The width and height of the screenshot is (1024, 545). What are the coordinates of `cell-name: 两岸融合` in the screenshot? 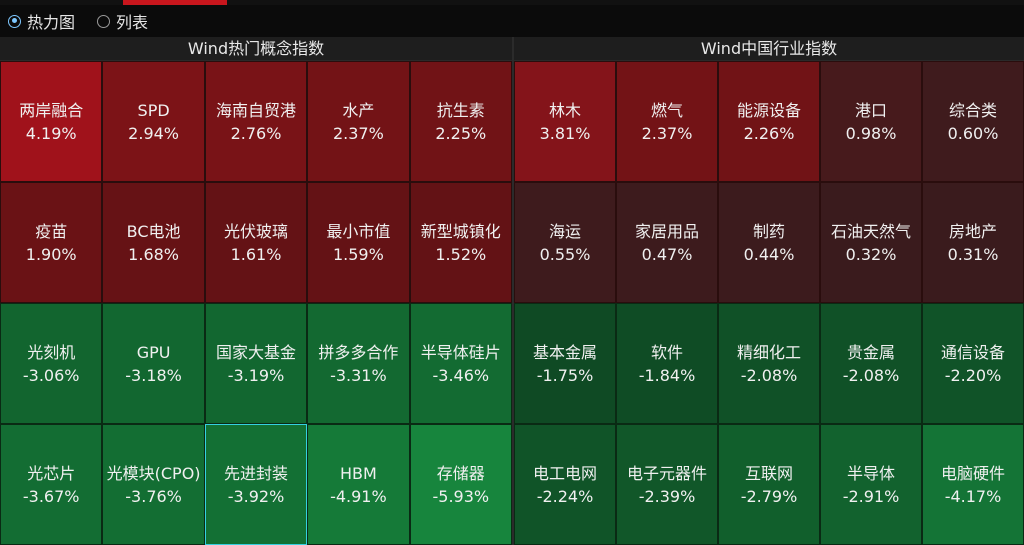 It's located at (51, 110).